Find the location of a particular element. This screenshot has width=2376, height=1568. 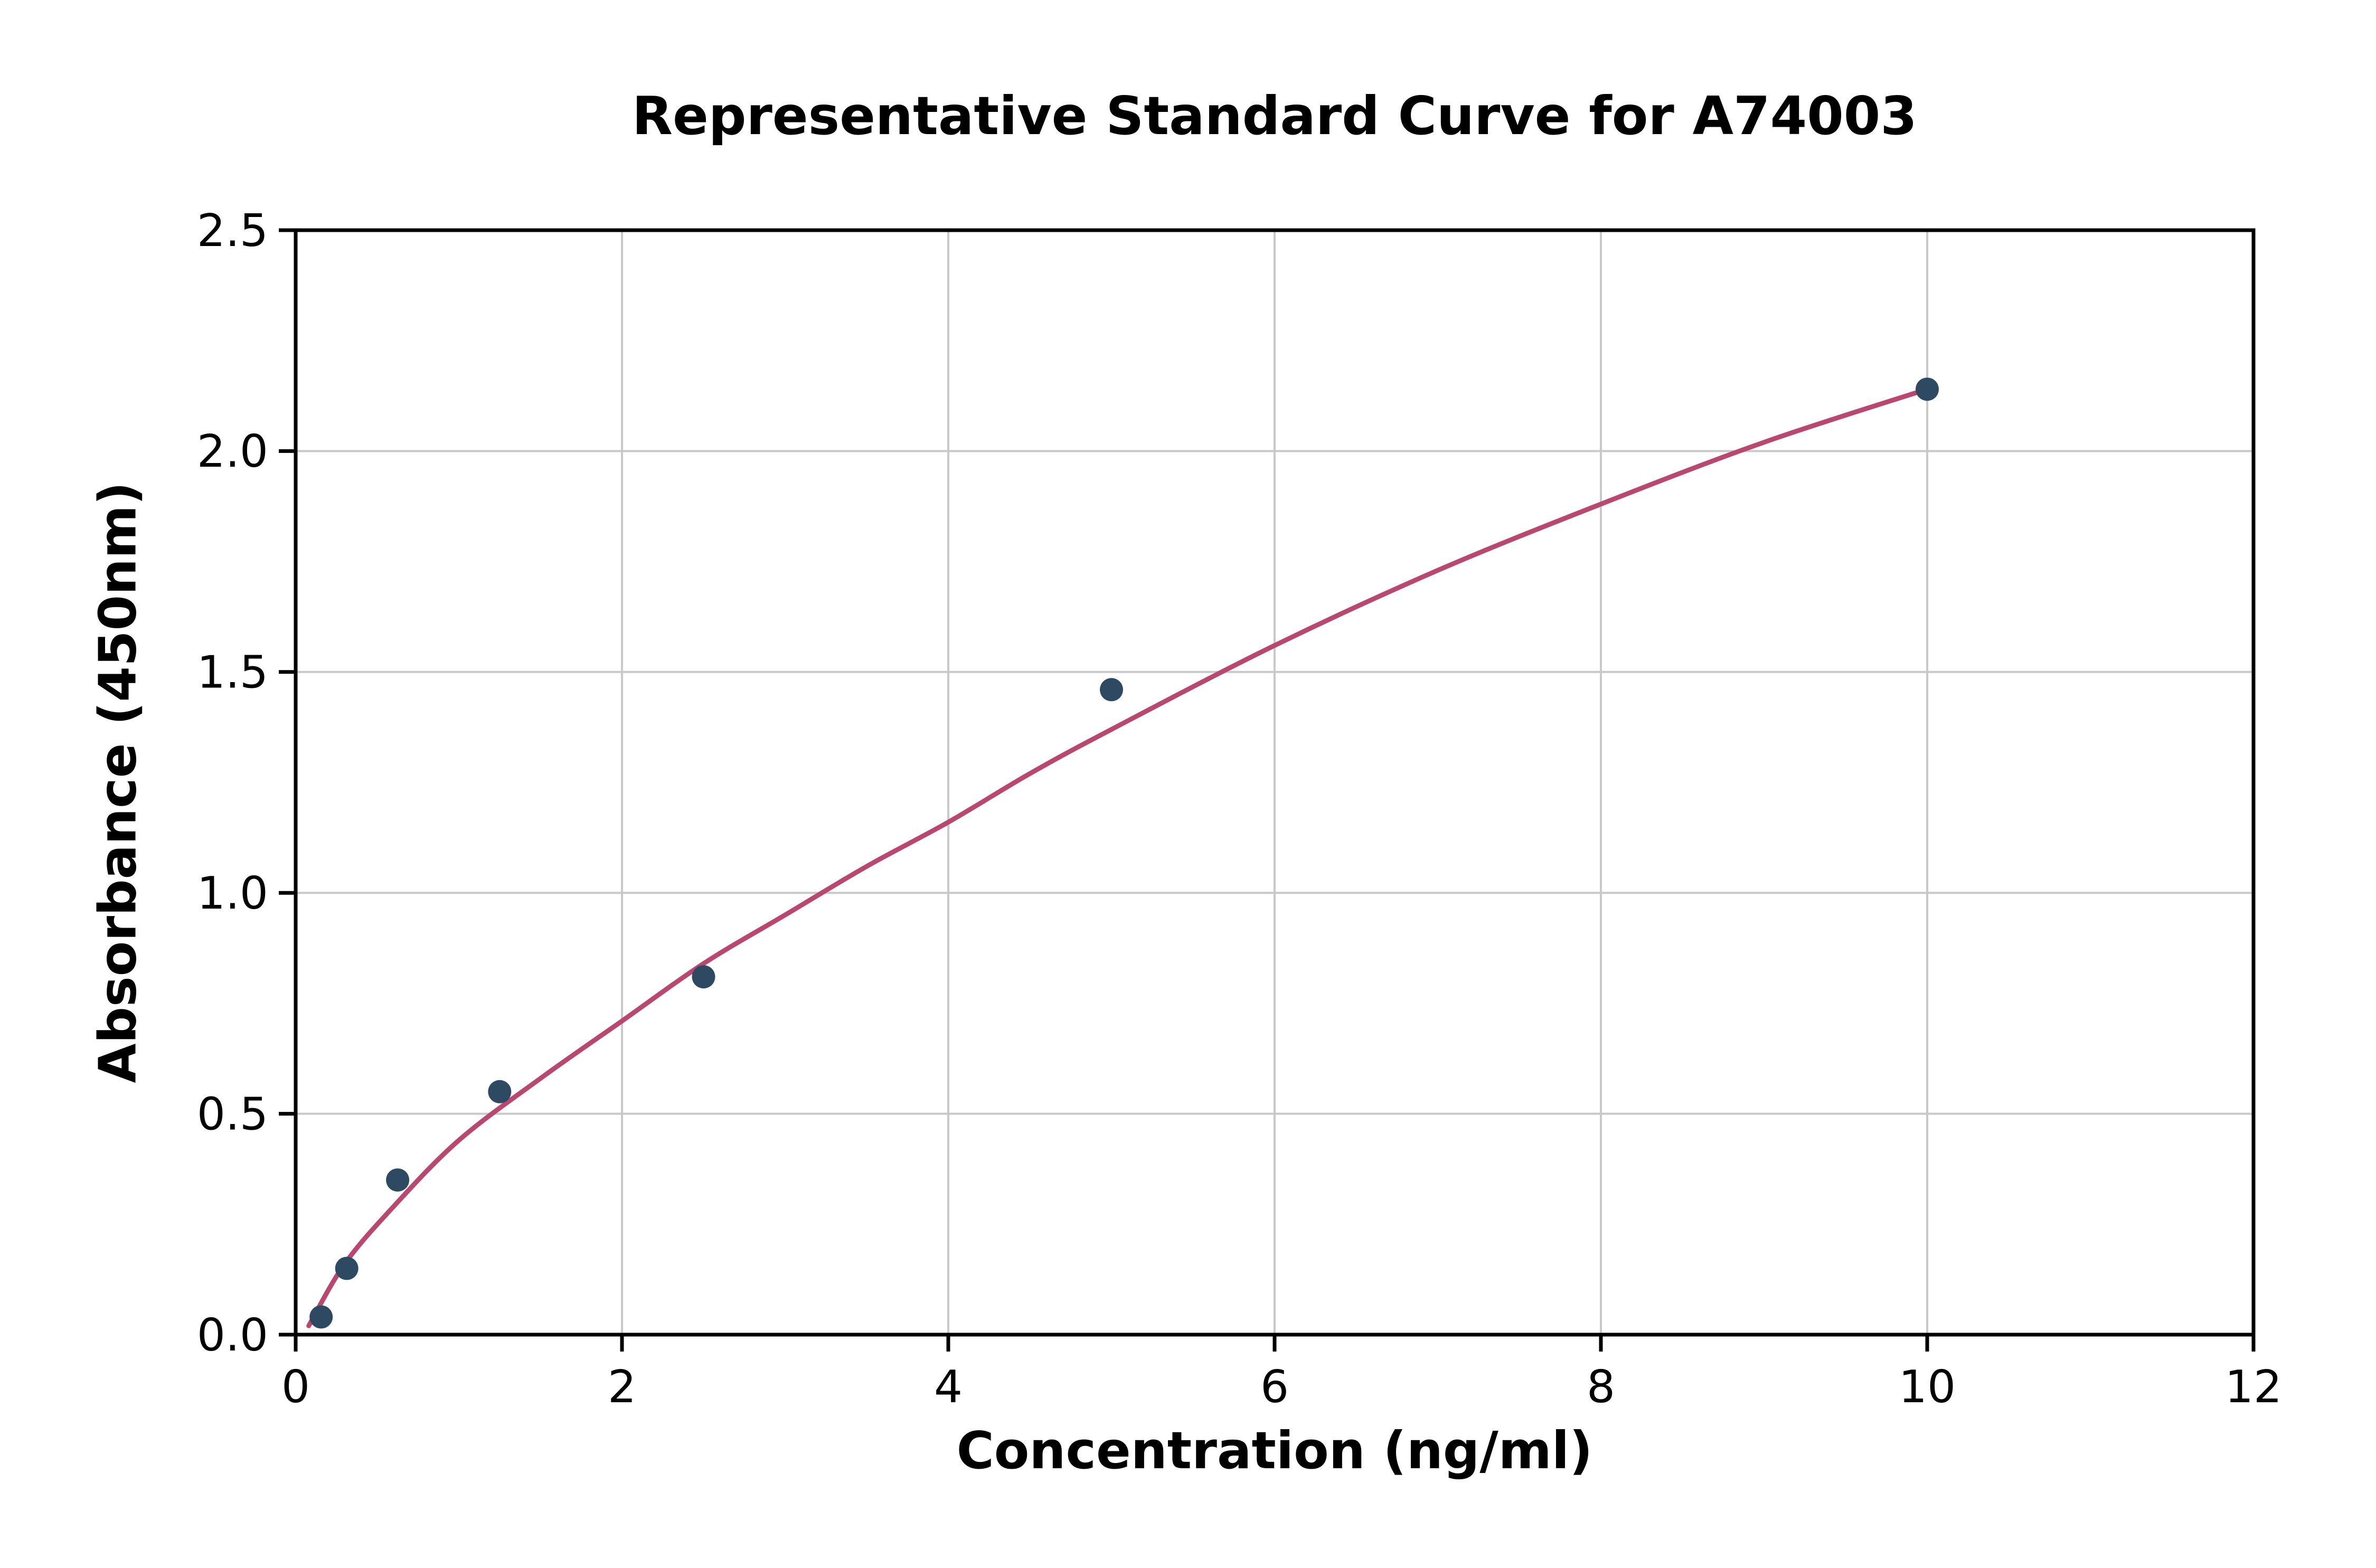

x-tick-label: 8 is located at coordinates (1601, 1387).